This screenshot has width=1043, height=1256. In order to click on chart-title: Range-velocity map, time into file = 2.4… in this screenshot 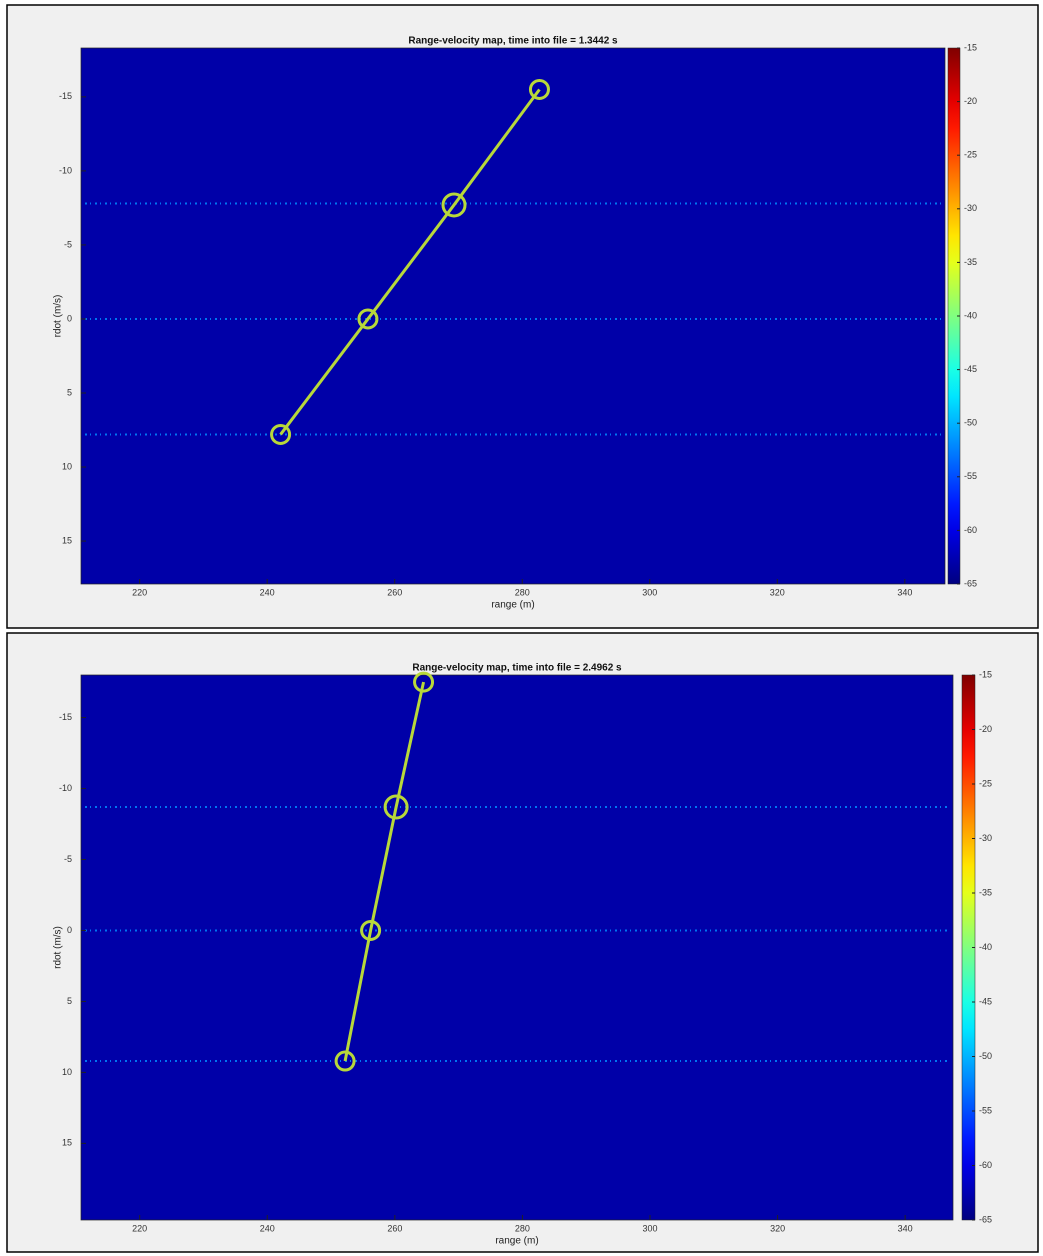, I will do `click(517, 668)`.